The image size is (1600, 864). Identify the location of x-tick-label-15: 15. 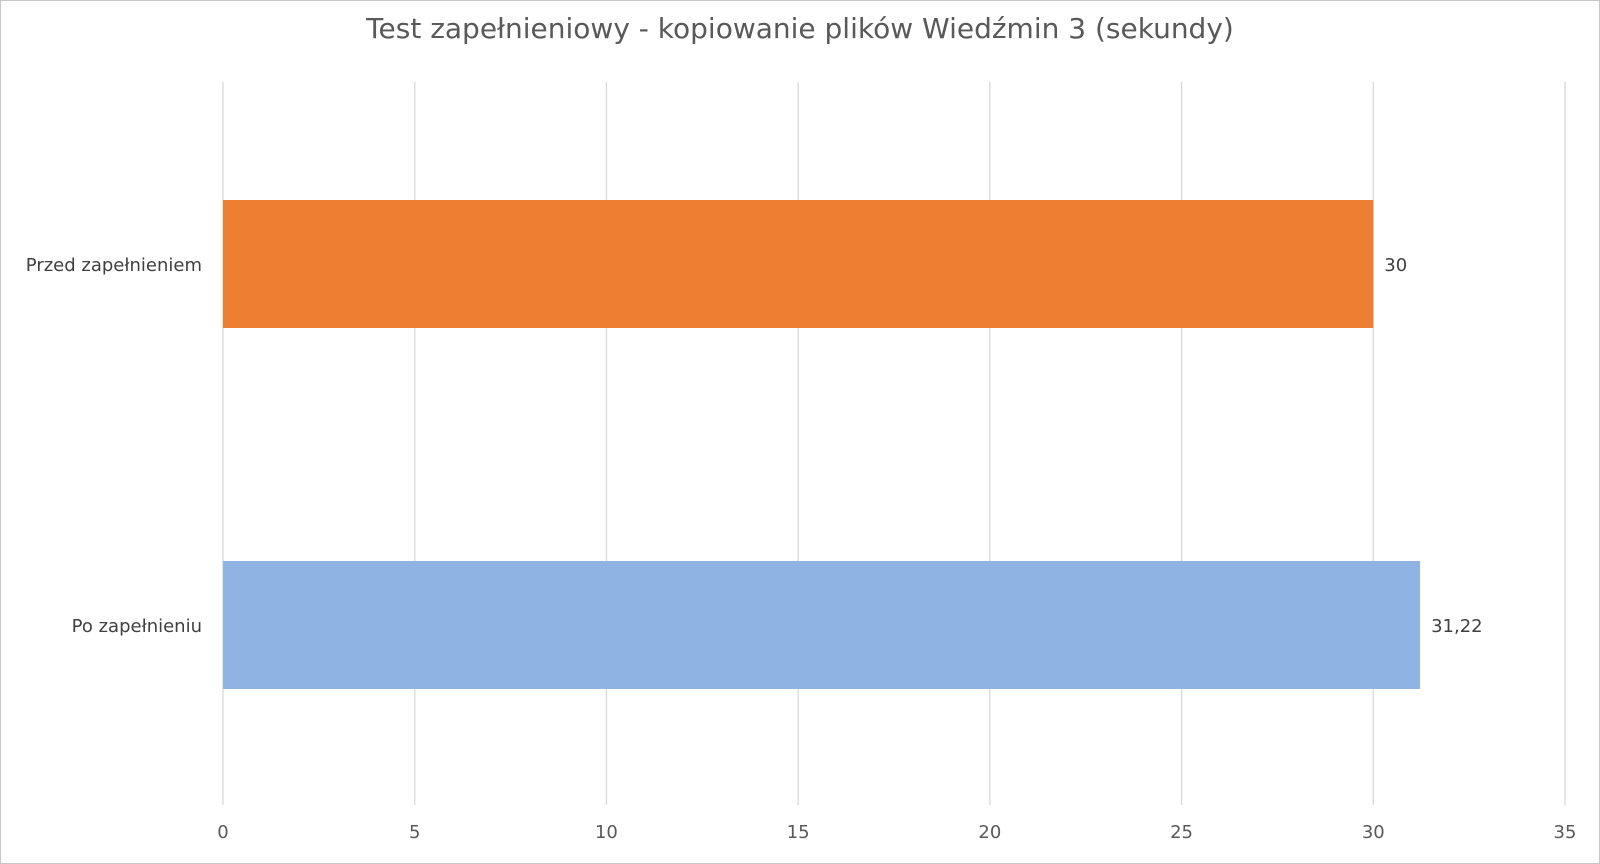
(798, 832).